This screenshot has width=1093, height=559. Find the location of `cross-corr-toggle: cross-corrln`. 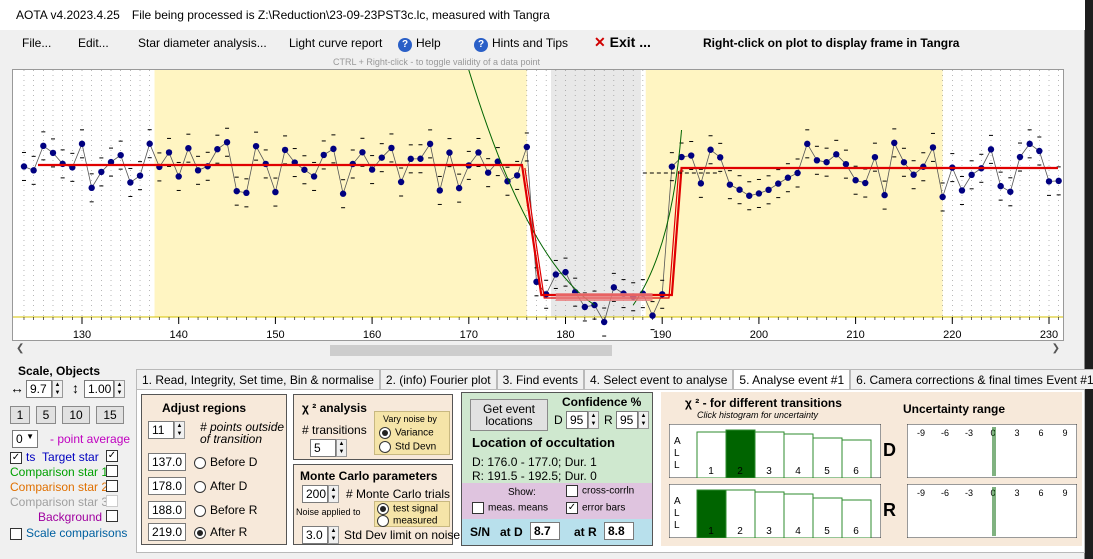

cross-corr-toggle: cross-corrln is located at coordinates (600, 491).